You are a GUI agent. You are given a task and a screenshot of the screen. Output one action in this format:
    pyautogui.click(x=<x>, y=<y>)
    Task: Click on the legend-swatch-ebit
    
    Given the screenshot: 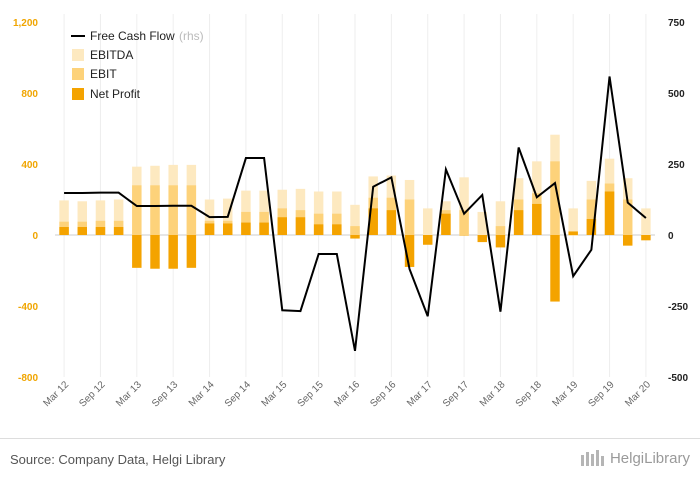 What is the action you would take?
    pyautogui.click(x=78, y=74)
    